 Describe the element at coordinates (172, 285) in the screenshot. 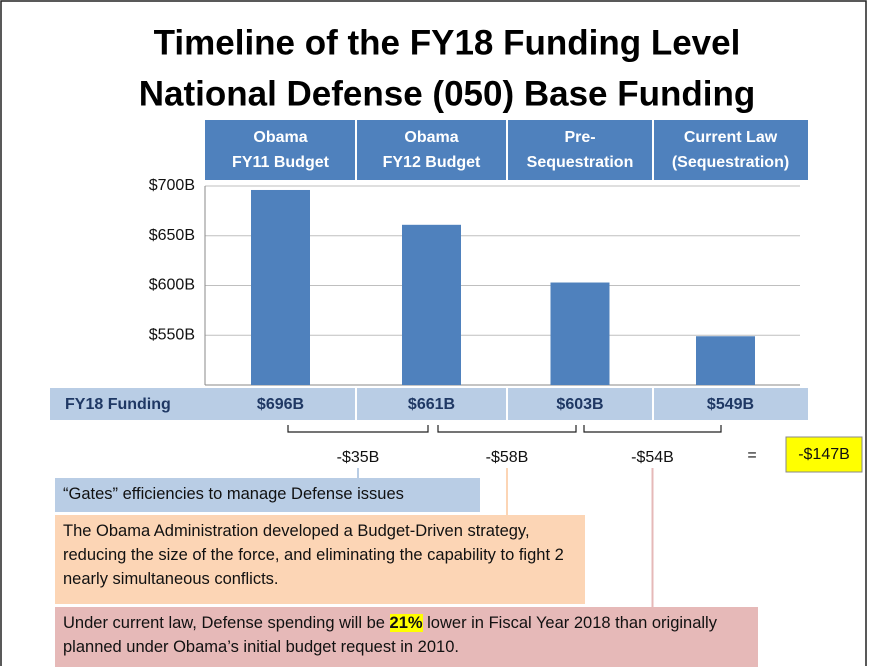

I see `y-tick-label: $600B` at that location.